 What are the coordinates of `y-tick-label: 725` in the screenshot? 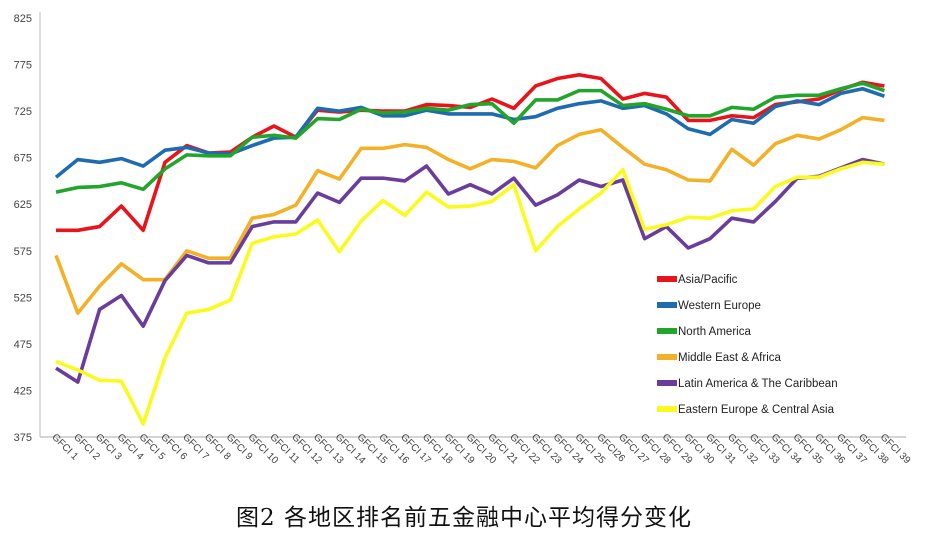 It's located at (23, 112).